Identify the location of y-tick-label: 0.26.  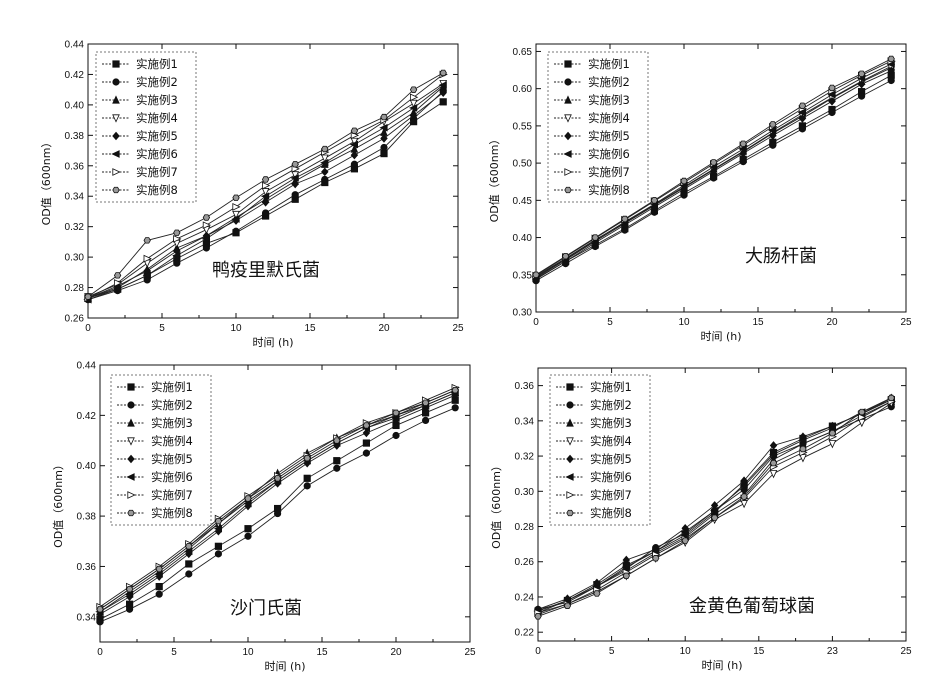
(525, 562).